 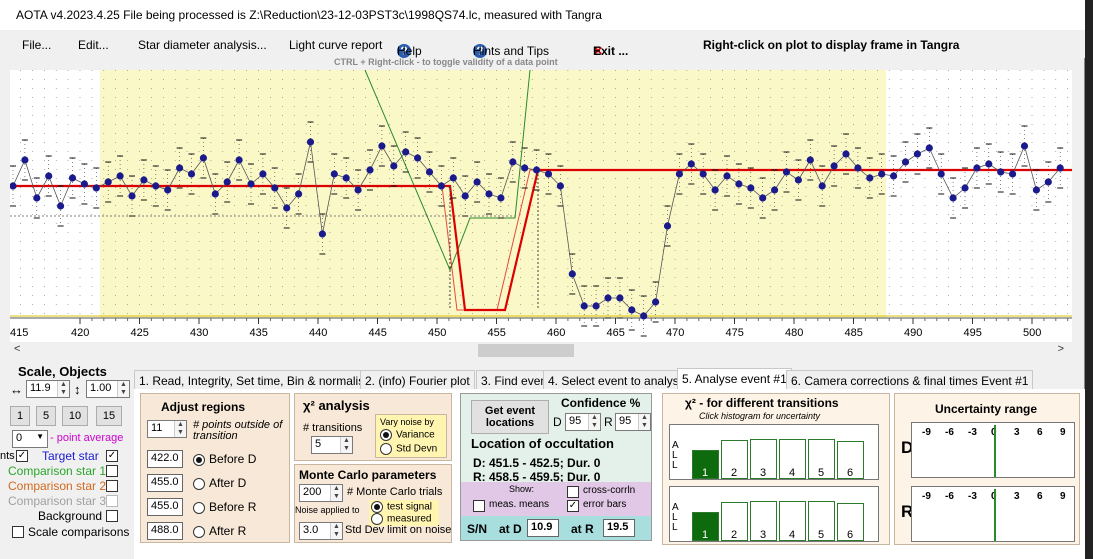 I want to click on get-event-locations-button: Get event locations, so click(x=510, y=417).